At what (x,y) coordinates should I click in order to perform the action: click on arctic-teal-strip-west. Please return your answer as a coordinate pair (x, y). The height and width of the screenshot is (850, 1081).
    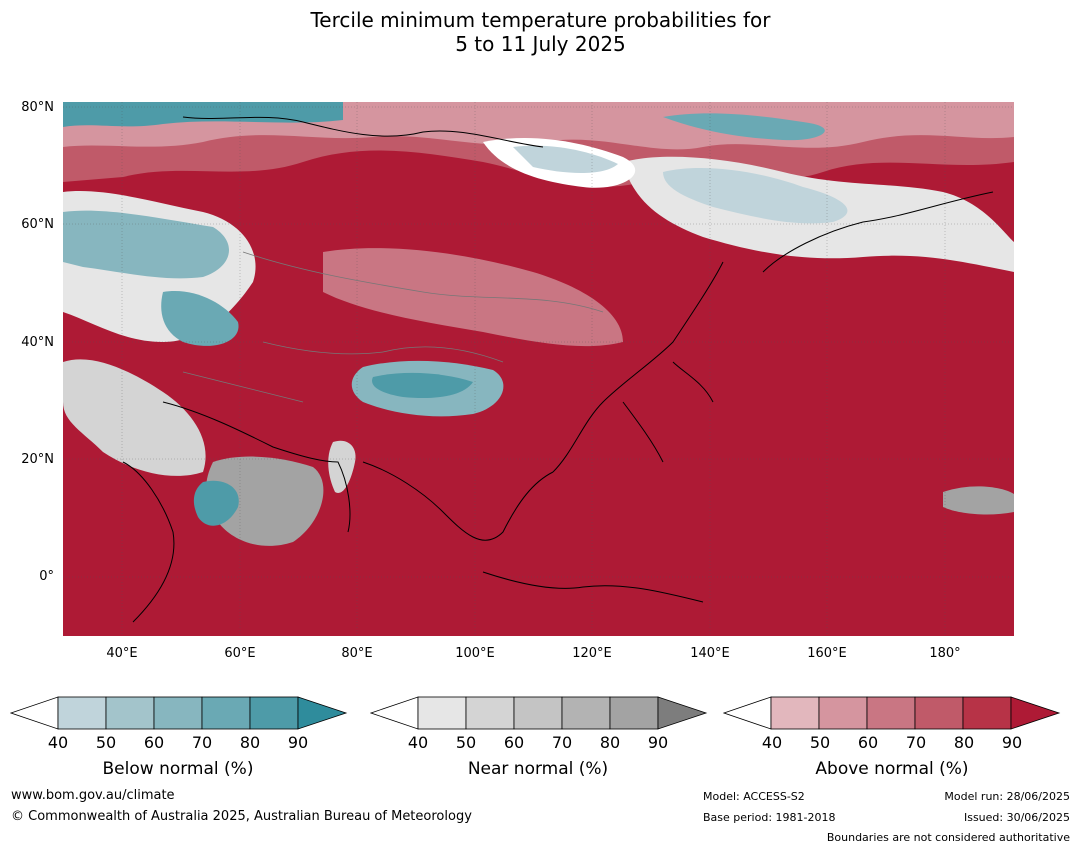
    Looking at the image, I should click on (203, 114).